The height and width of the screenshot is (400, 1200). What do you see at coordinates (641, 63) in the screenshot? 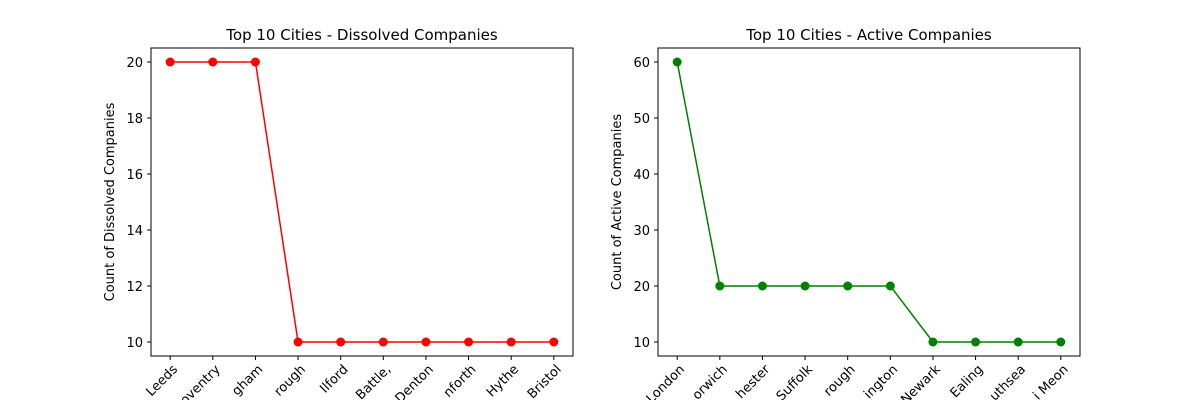
I see `y-tick-label: 60` at bounding box center [641, 63].